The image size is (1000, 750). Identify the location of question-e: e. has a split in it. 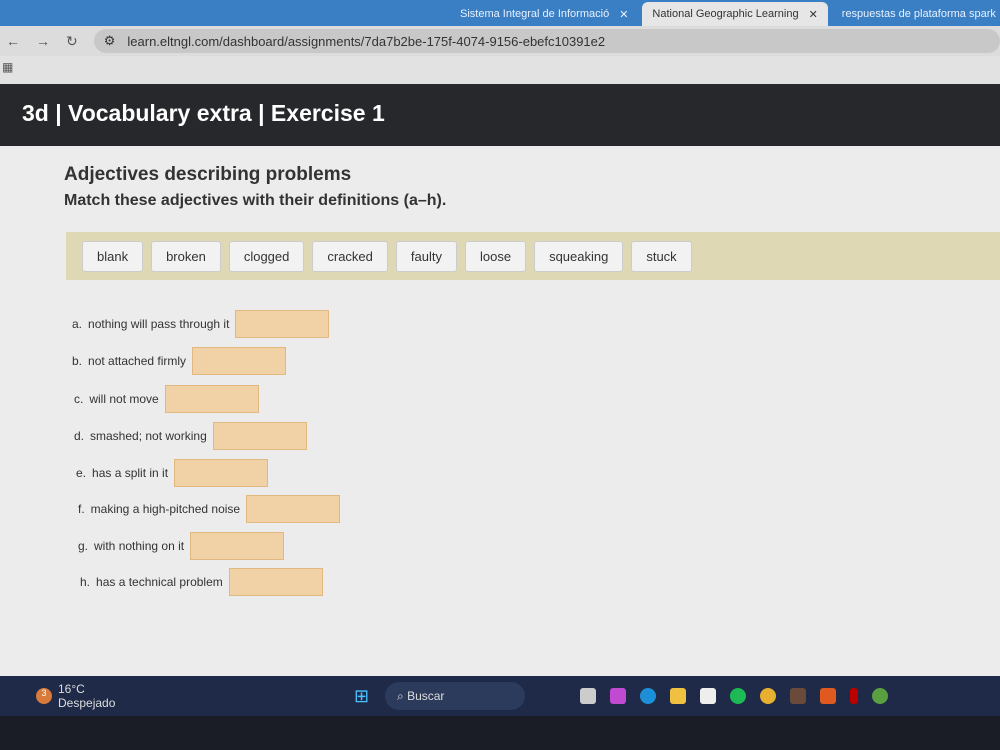
(172, 473).